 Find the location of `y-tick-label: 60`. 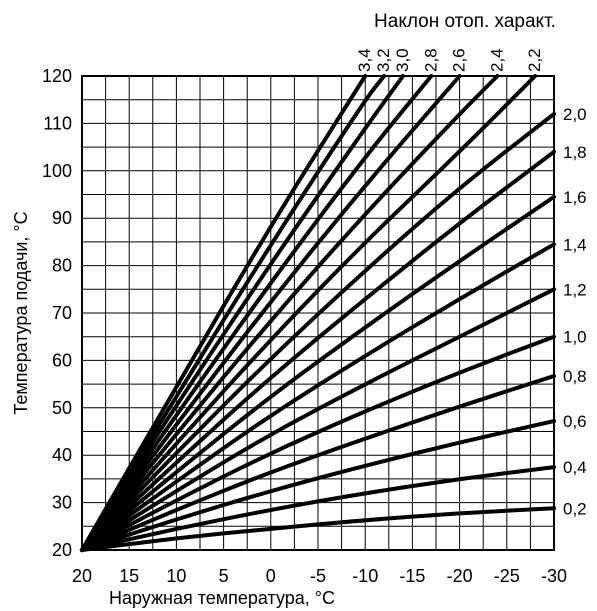

y-tick-label: 60 is located at coordinates (62, 360).